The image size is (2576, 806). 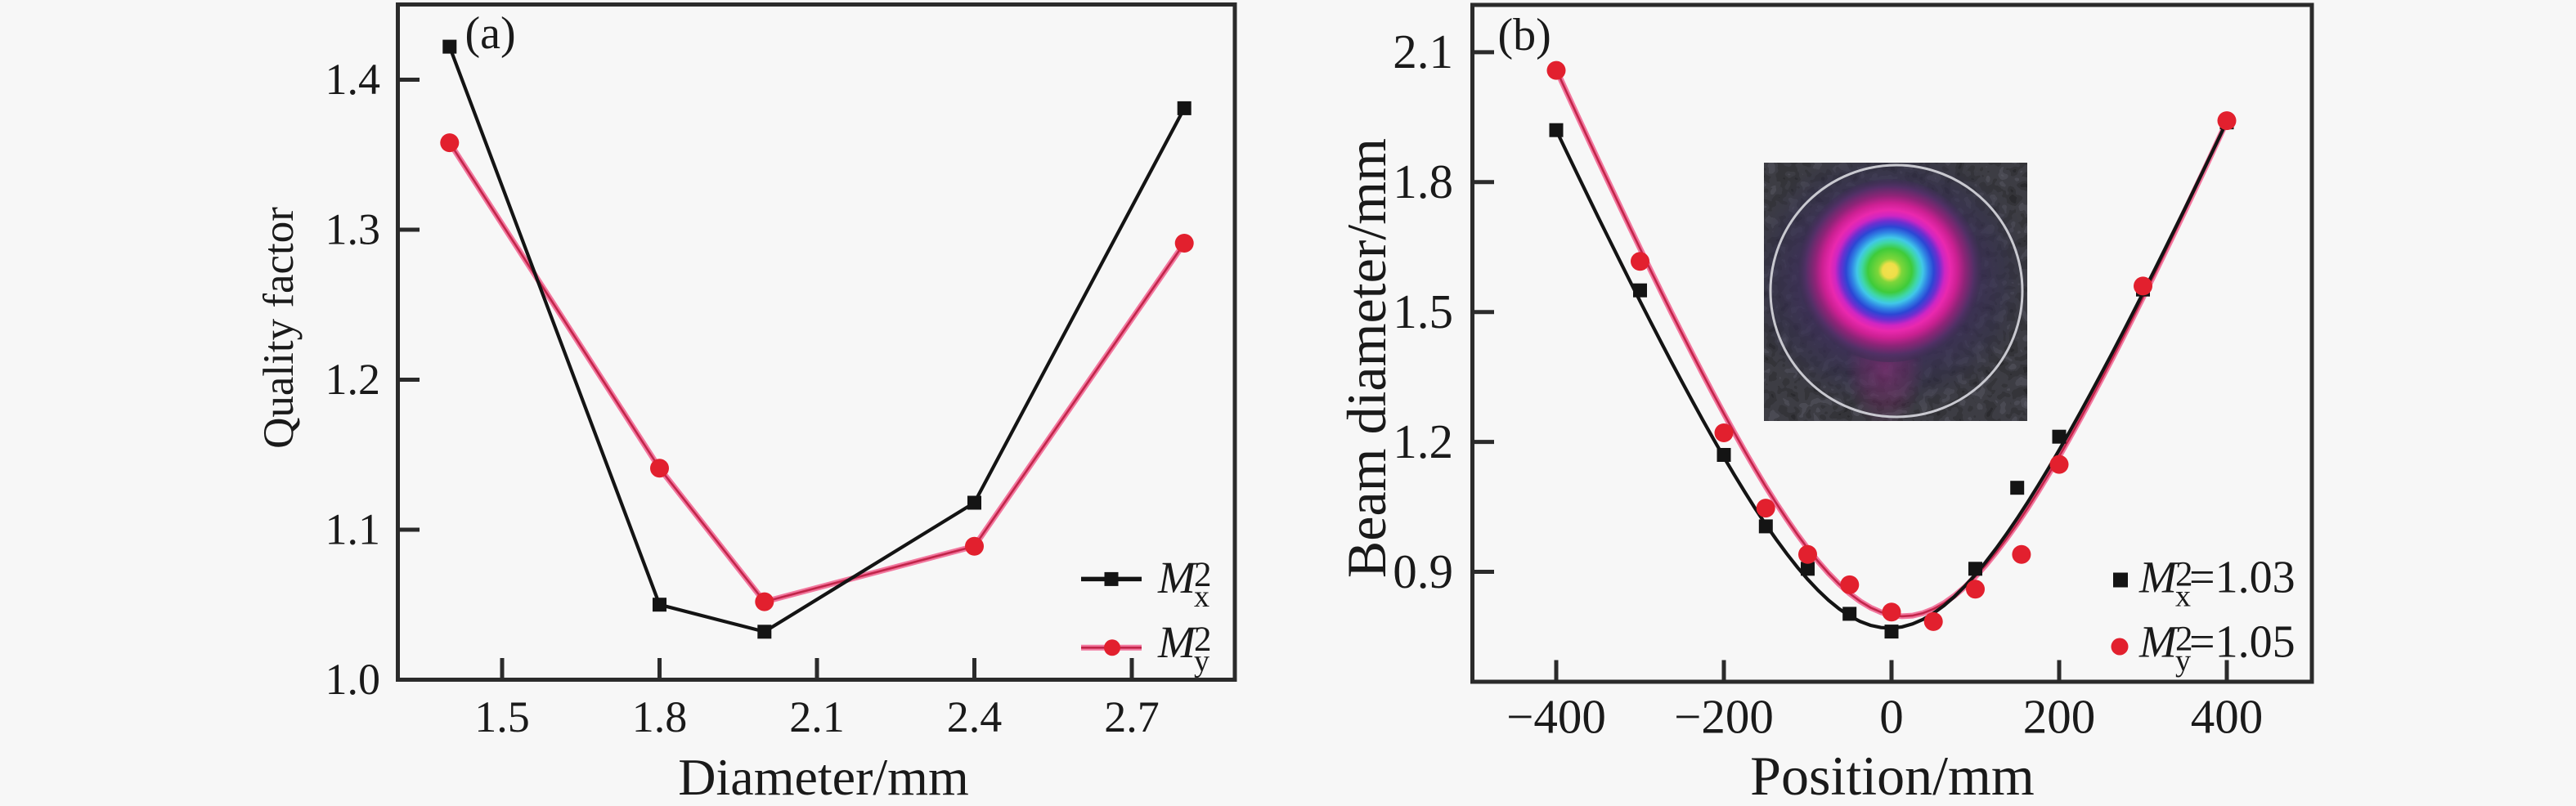 I want to click on svg-text: (a), so click(x=490, y=34).